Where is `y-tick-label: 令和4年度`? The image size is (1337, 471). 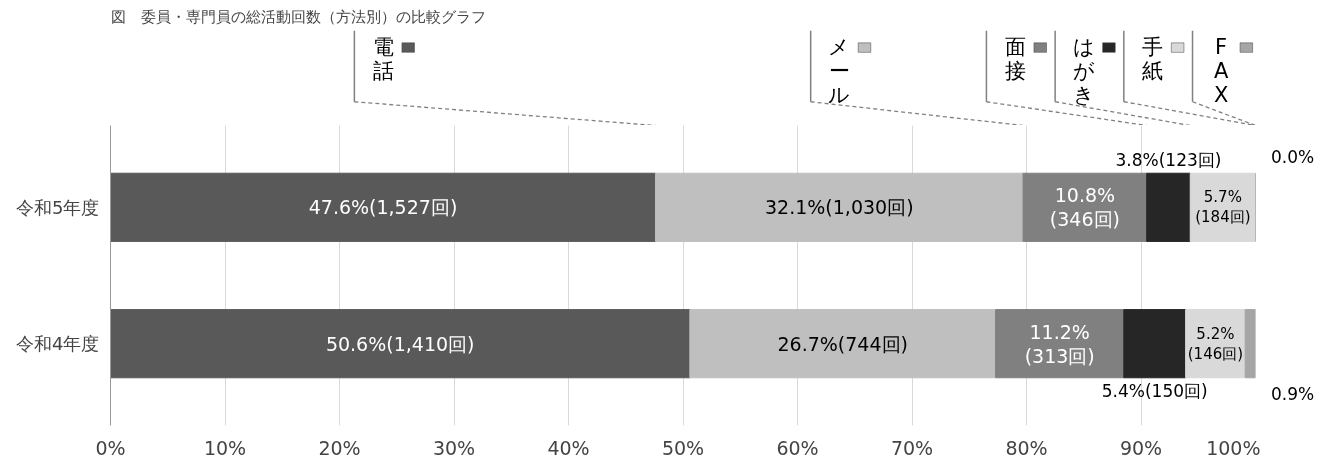
y-tick-label: 令和4年度 is located at coordinates (58, 344).